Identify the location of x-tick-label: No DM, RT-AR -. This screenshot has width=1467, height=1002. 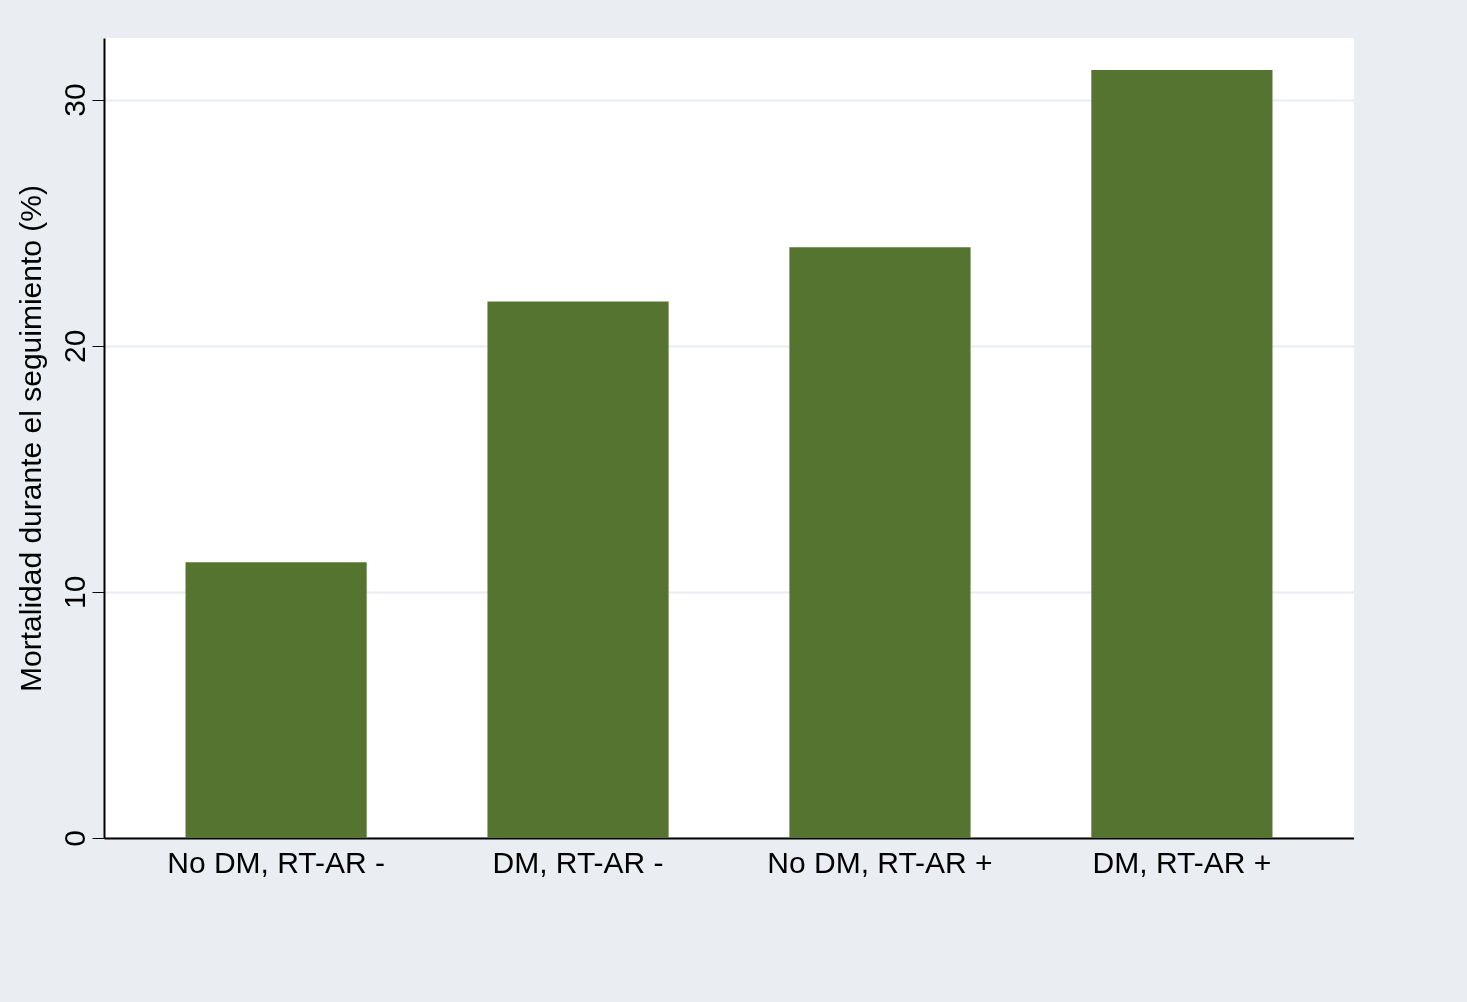
(276, 862).